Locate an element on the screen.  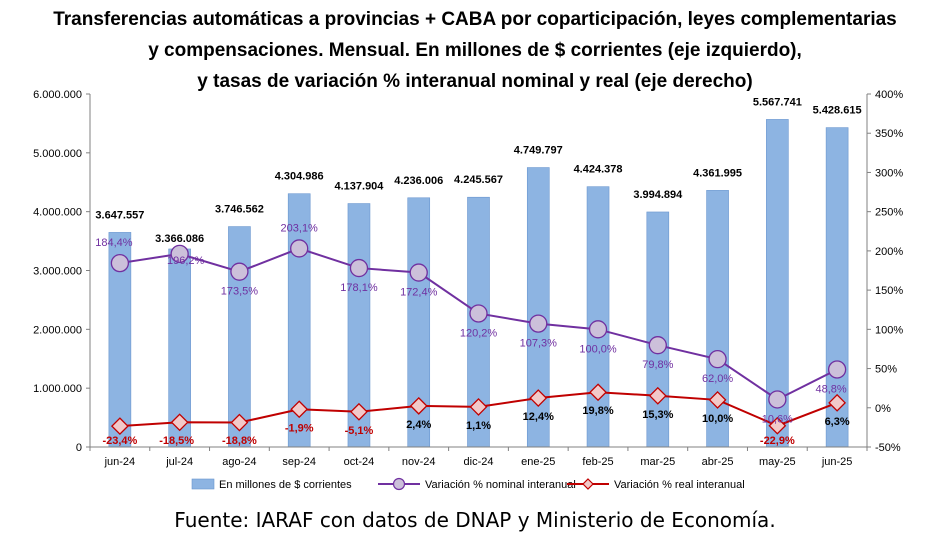
y-right-tick-label: 300% is located at coordinates (889, 173).